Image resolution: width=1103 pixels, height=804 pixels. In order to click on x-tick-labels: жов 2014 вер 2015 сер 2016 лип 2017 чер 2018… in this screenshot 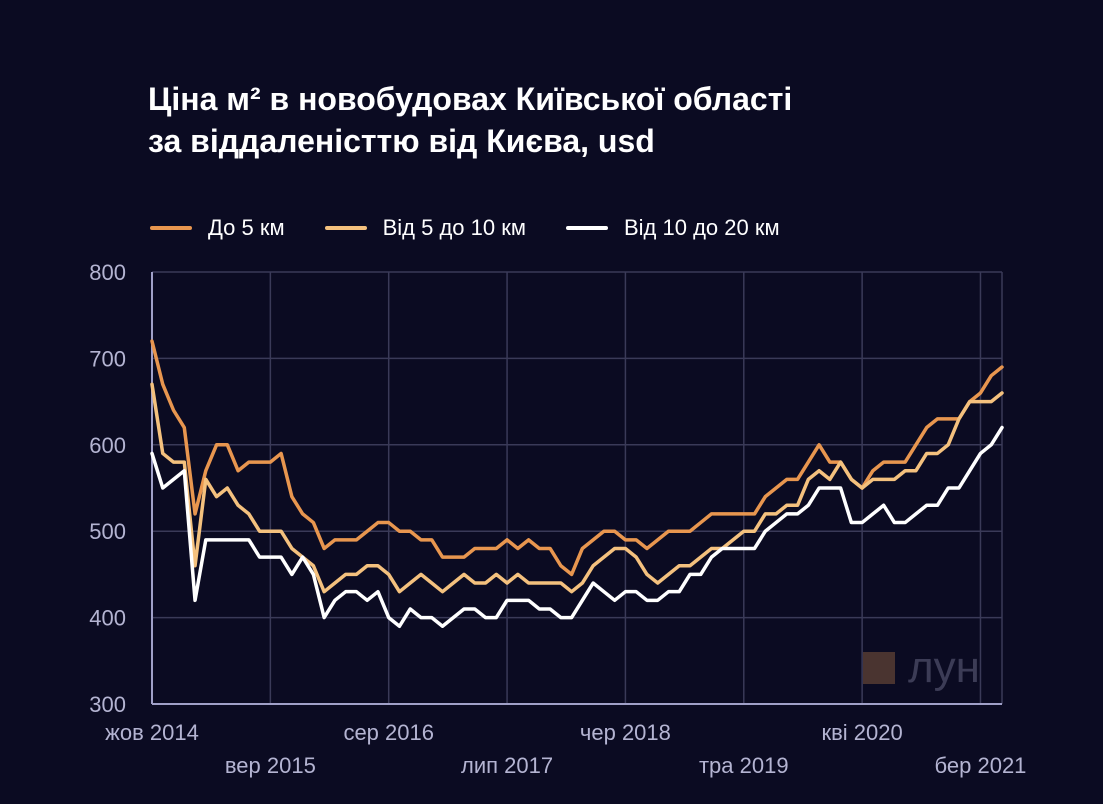, I will do `click(565, 749)`.